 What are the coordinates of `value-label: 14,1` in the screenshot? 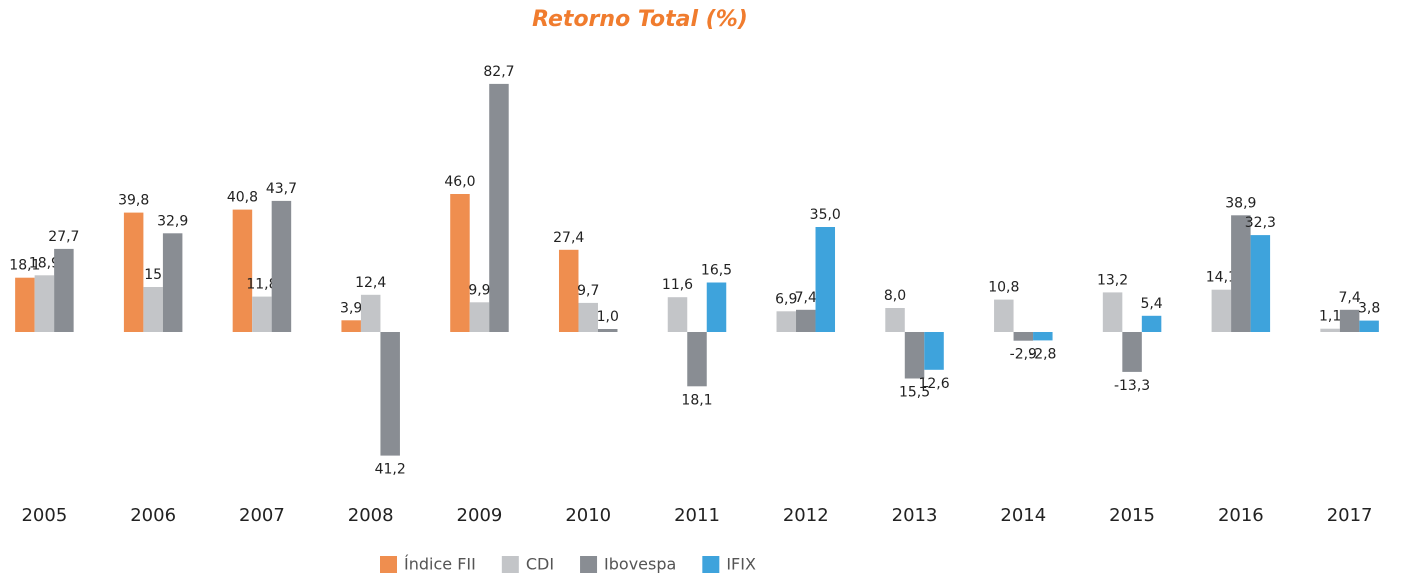 It's located at (1221, 278).